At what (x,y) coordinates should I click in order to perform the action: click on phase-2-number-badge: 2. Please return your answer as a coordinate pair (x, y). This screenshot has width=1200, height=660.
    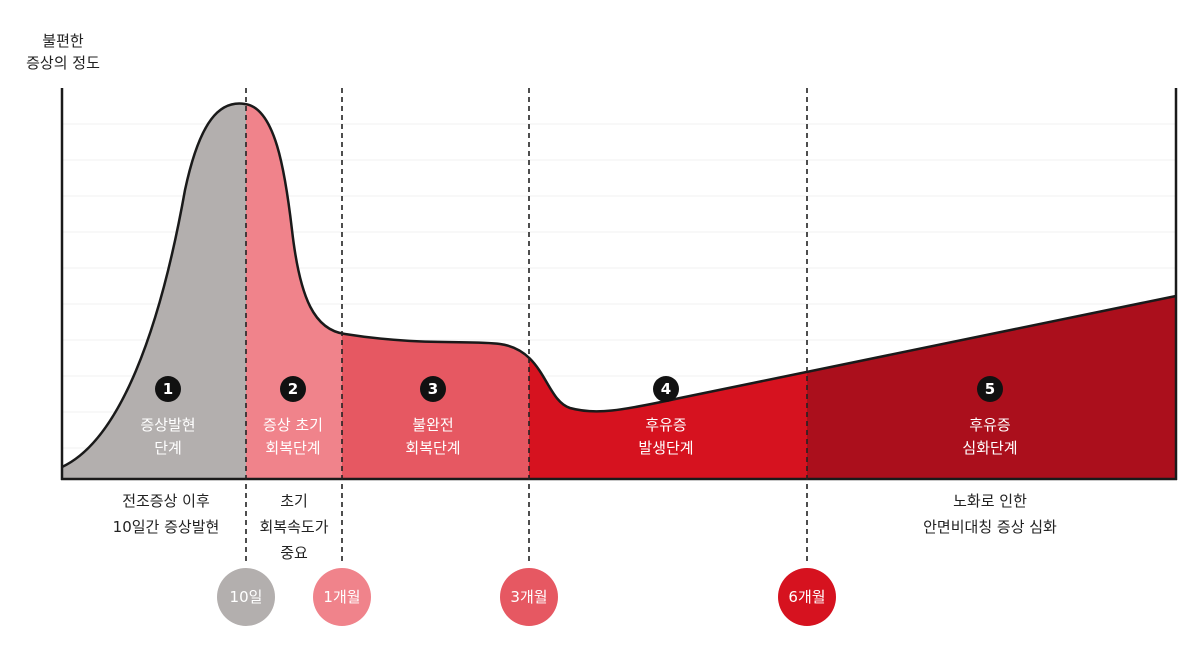
    Looking at the image, I should click on (293, 389).